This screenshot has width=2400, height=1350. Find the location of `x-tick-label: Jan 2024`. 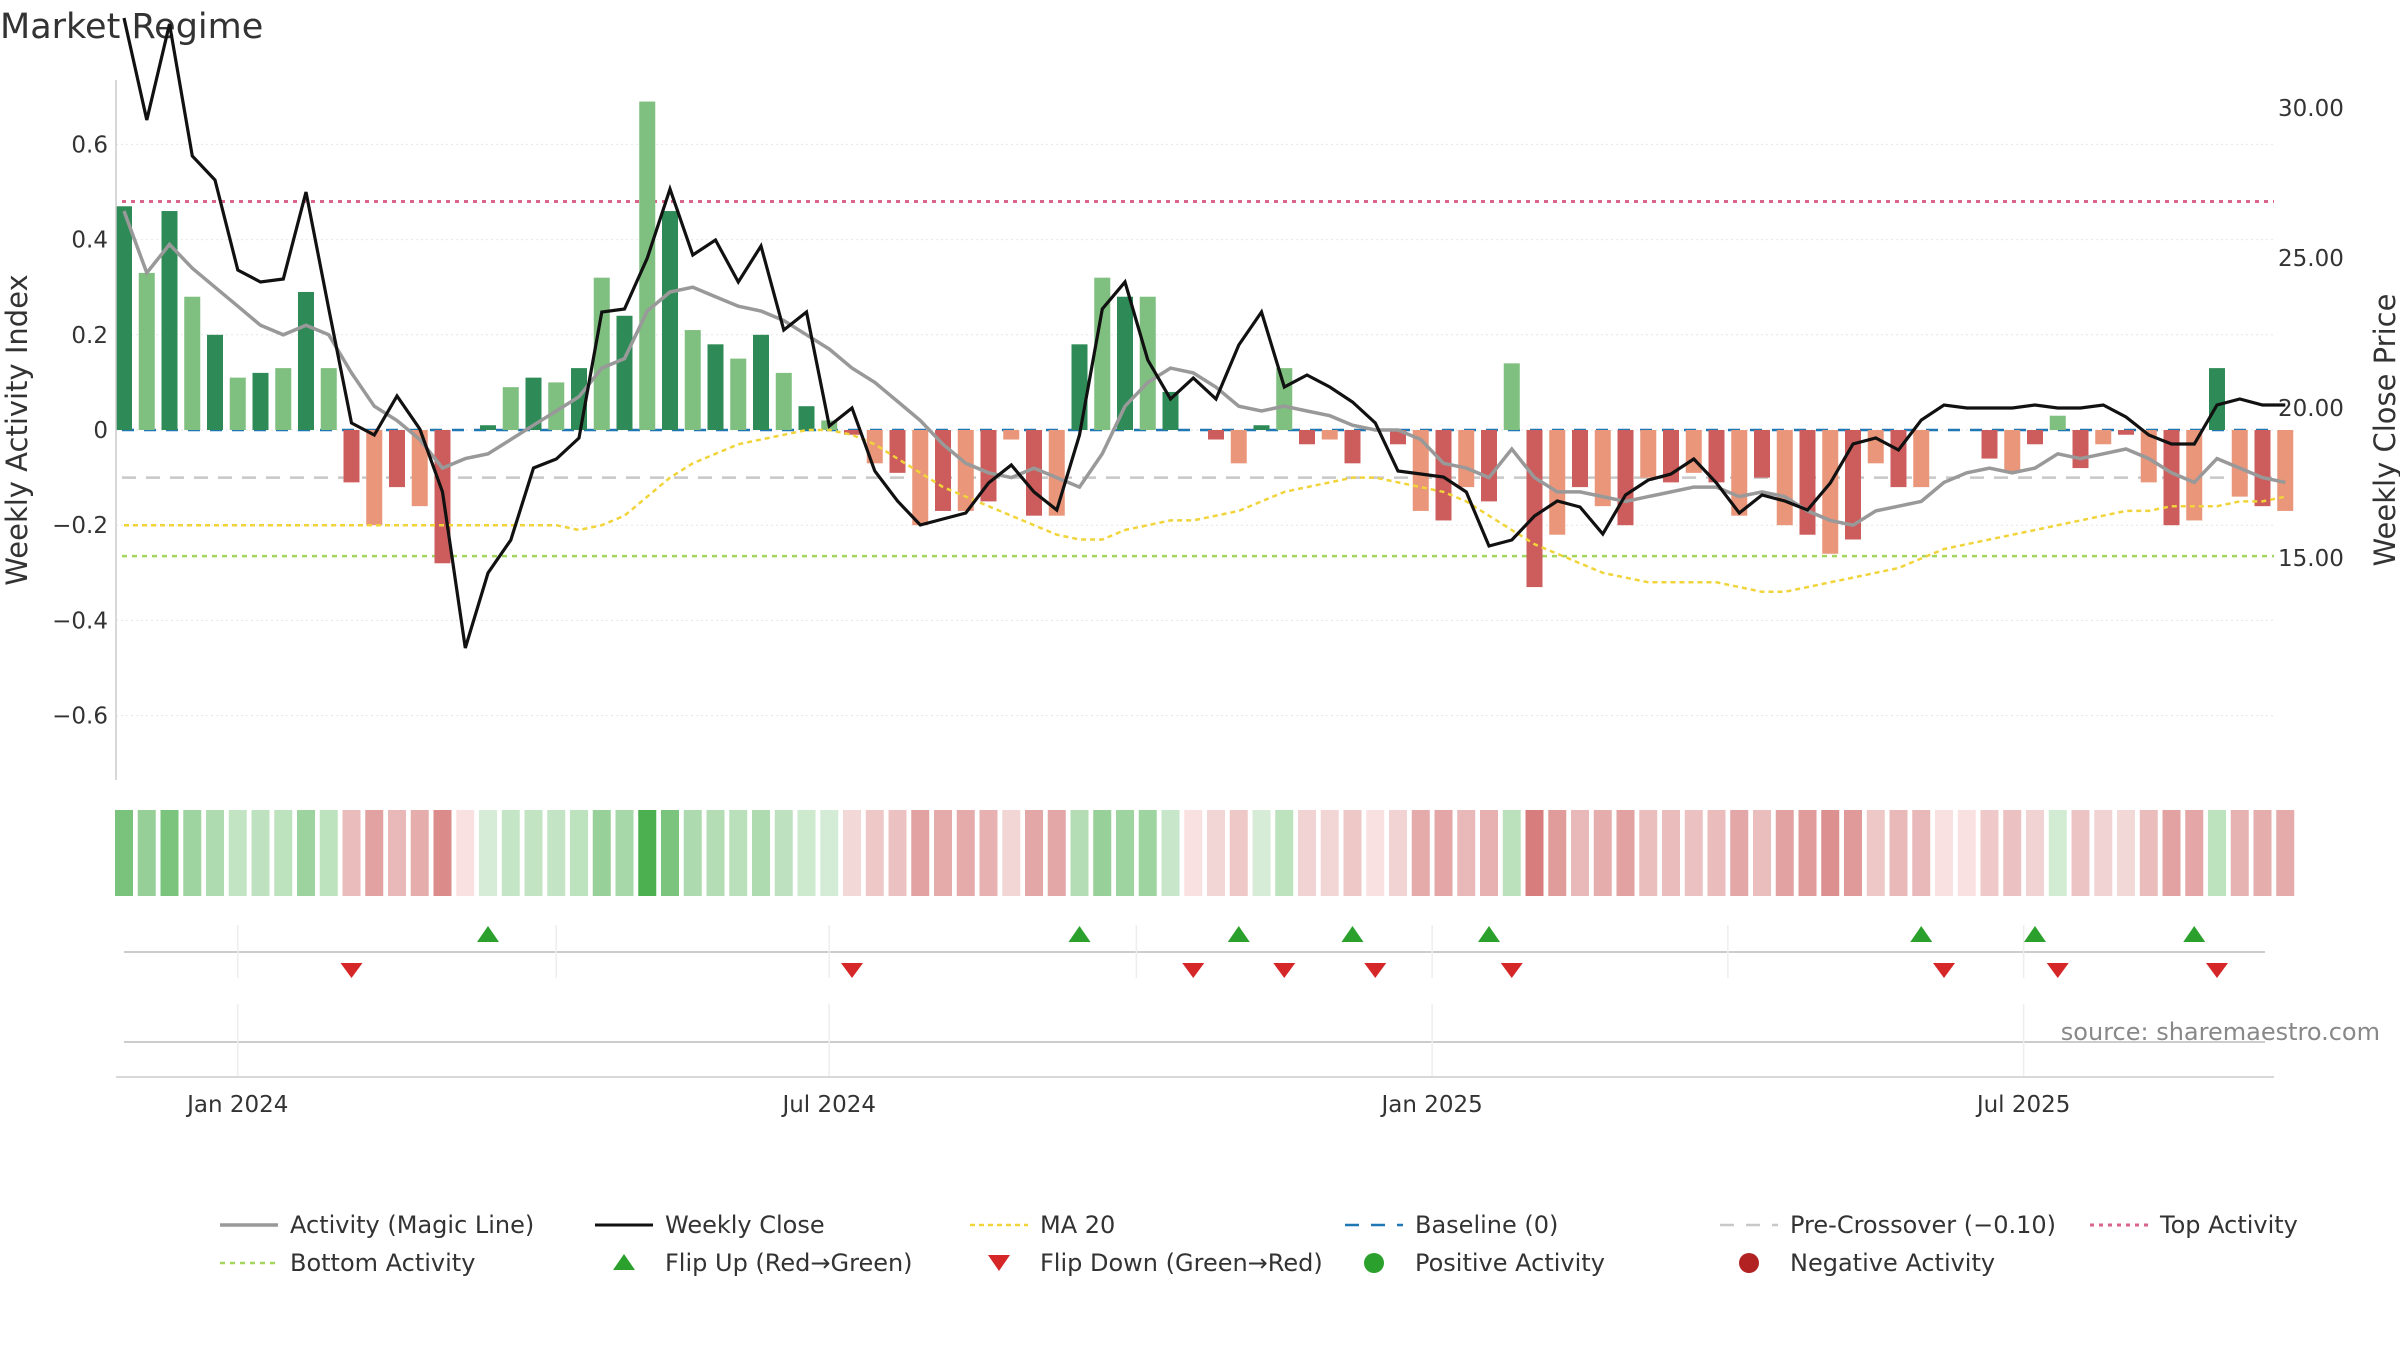

x-tick-label: Jan 2024 is located at coordinates (236, 1105).